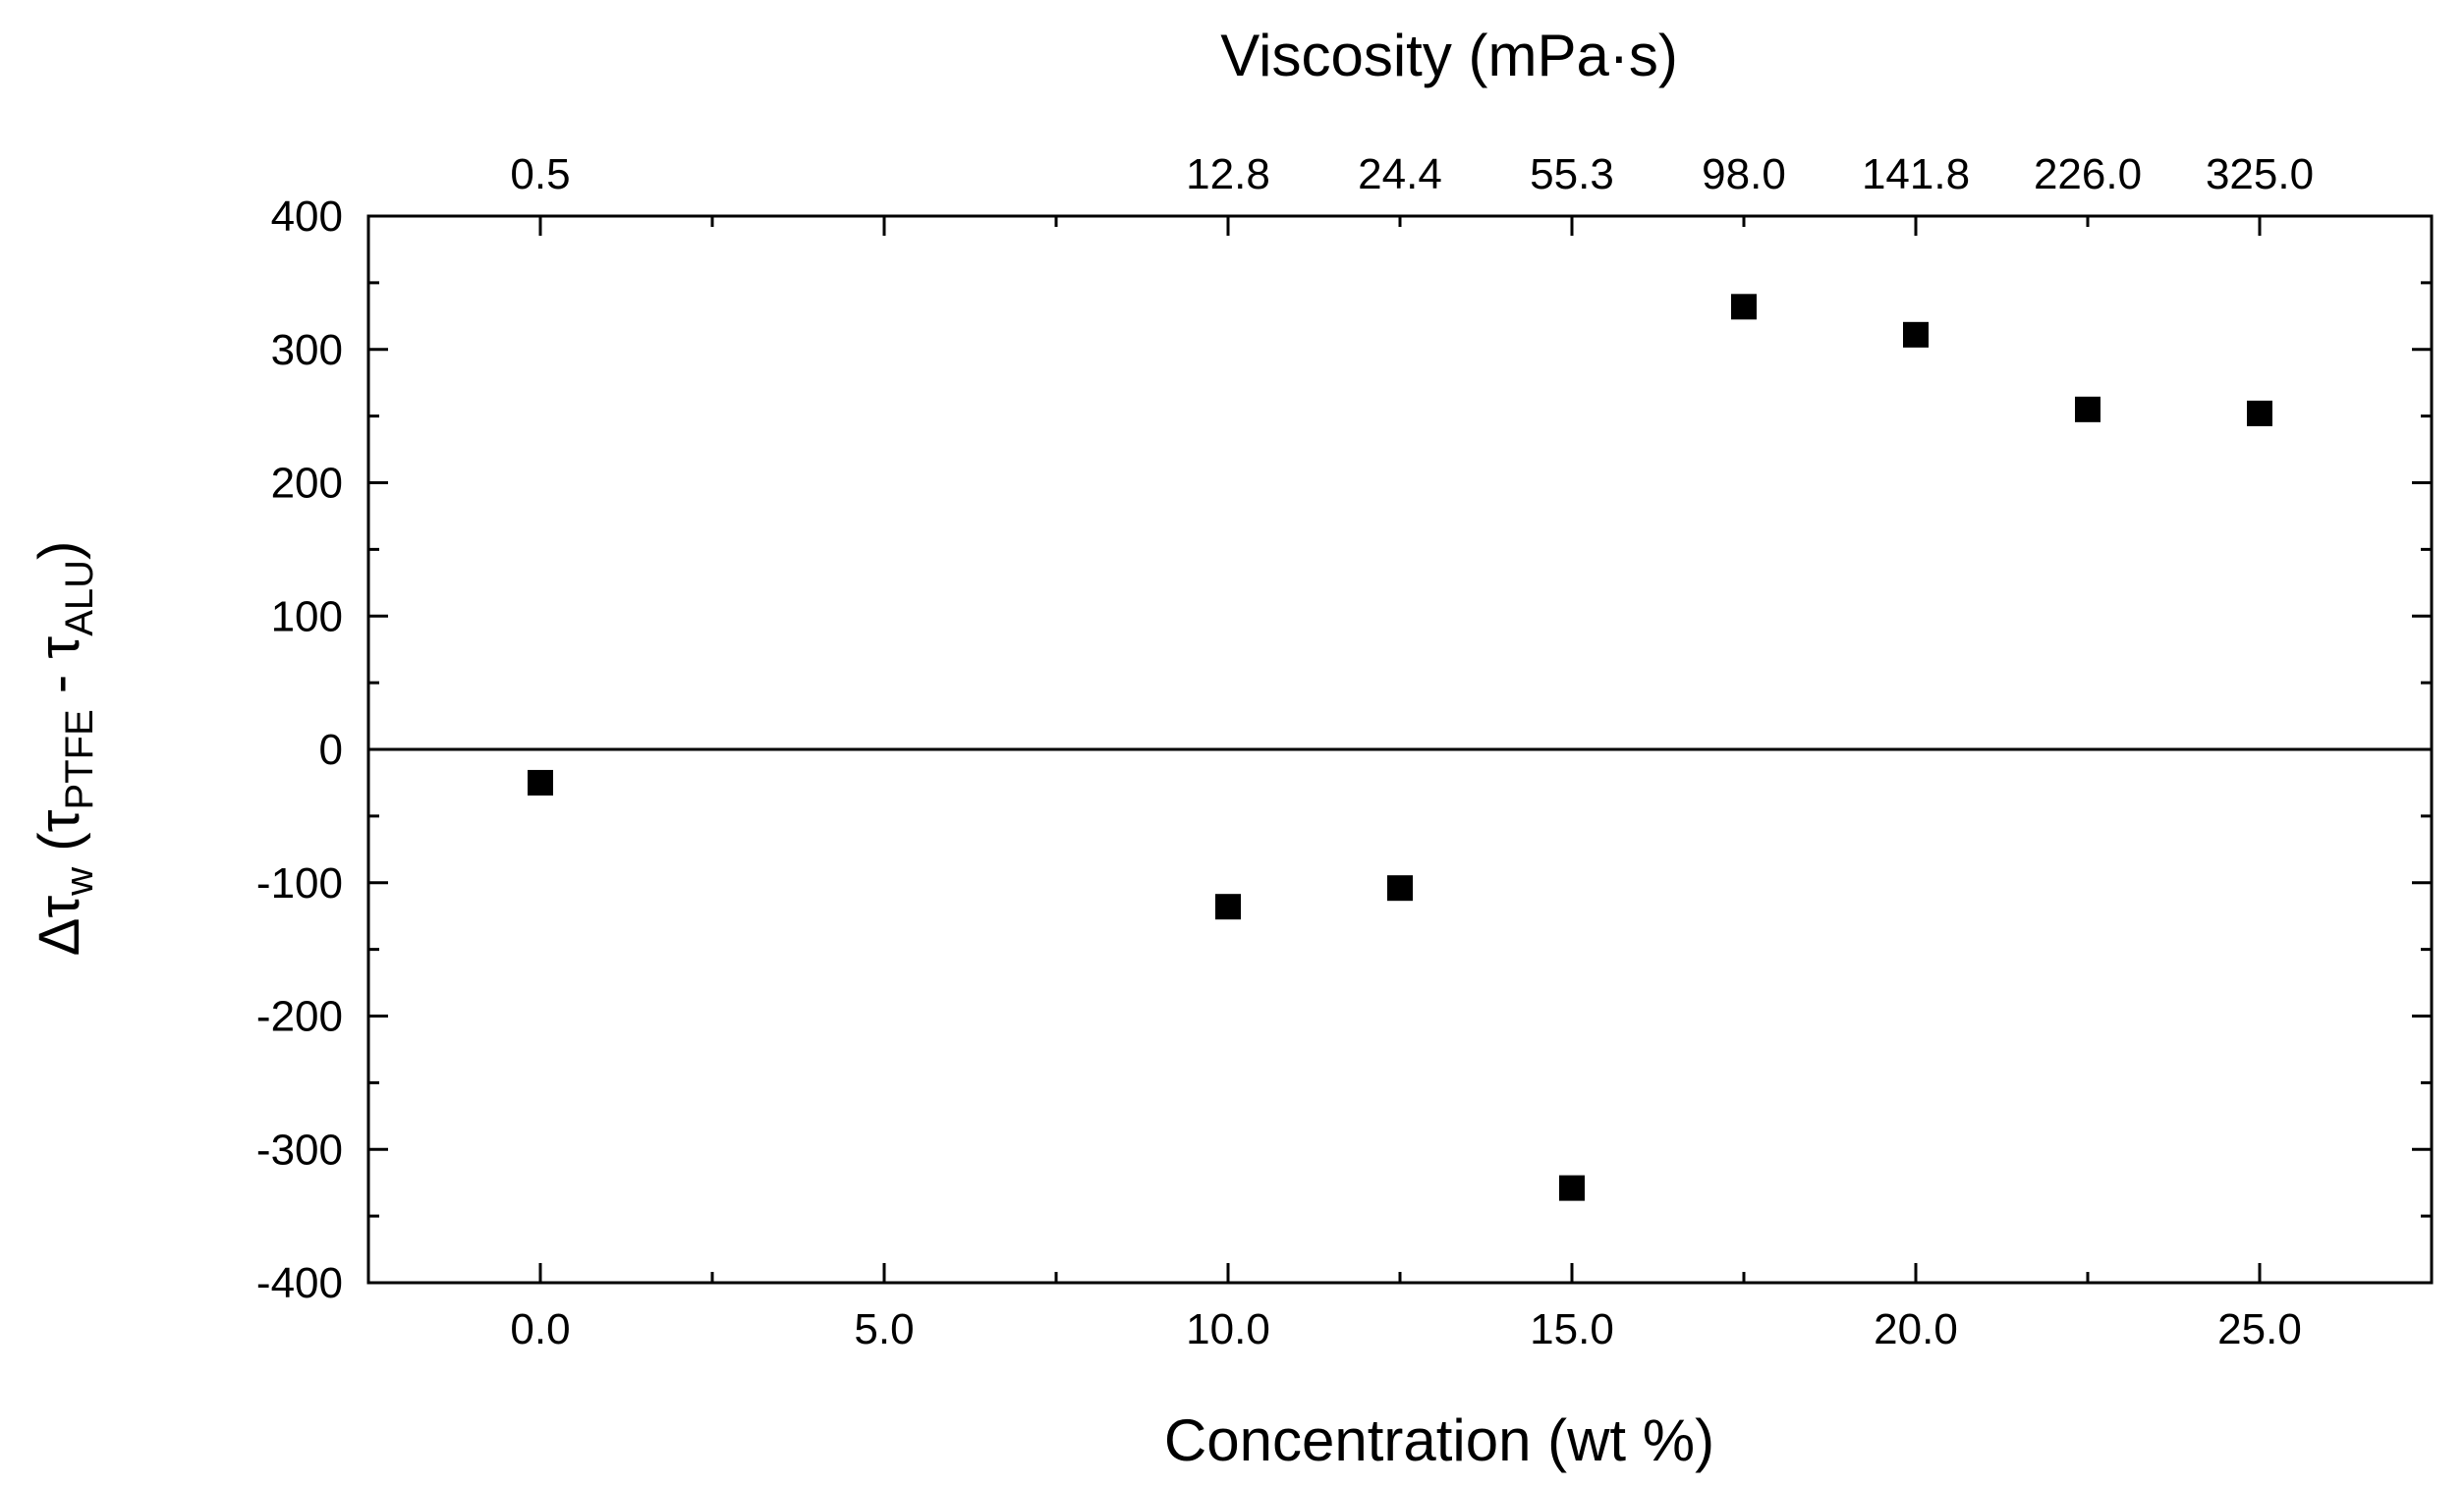 Image resolution: width=2464 pixels, height=1487 pixels. Describe the element at coordinates (1916, 1329) in the screenshot. I see `x-tick-label: 20.0` at that location.